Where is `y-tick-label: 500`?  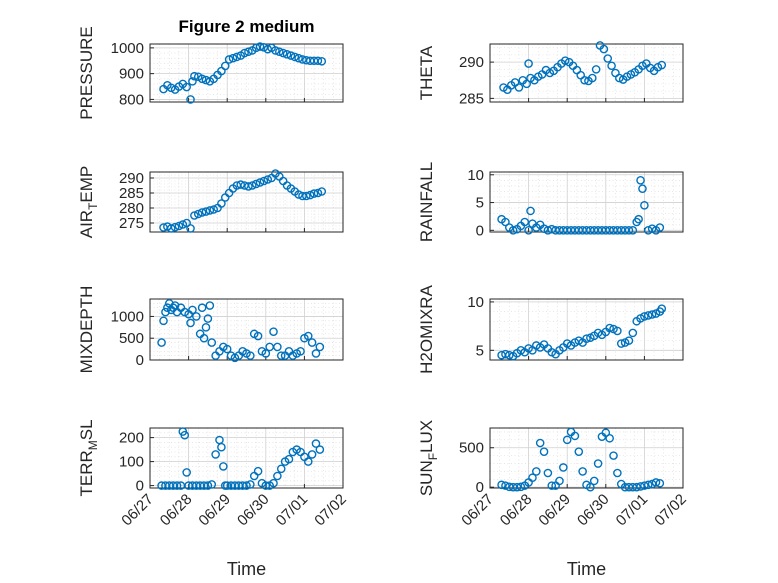 y-tick-label: 500 is located at coordinates (131, 338).